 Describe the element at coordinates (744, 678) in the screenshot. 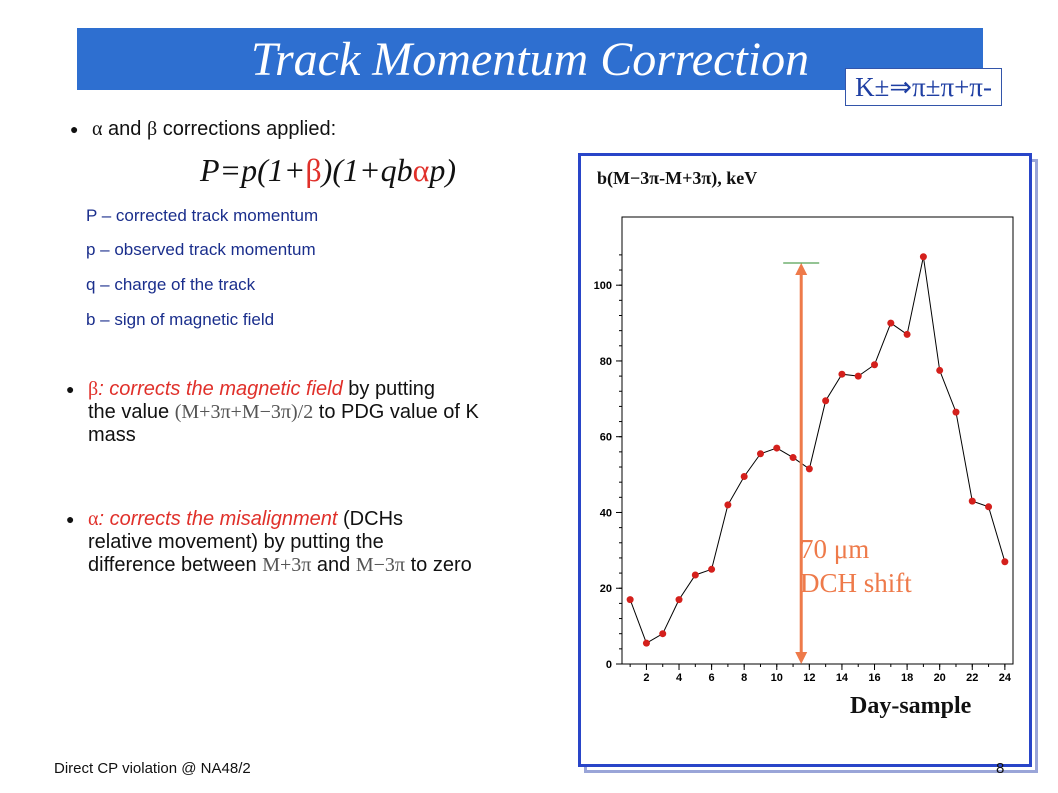

I see `x-tick-label: 8` at that location.